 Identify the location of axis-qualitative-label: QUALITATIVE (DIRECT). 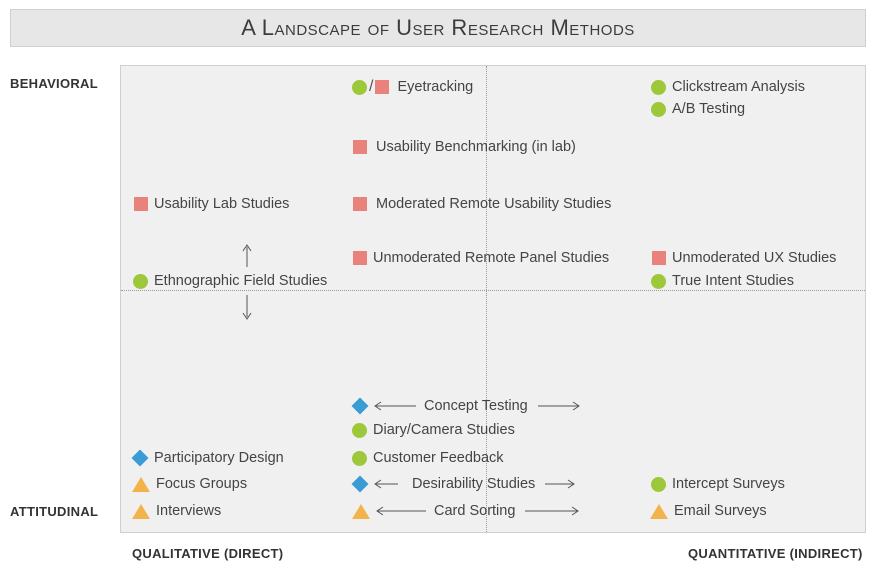
(208, 553).